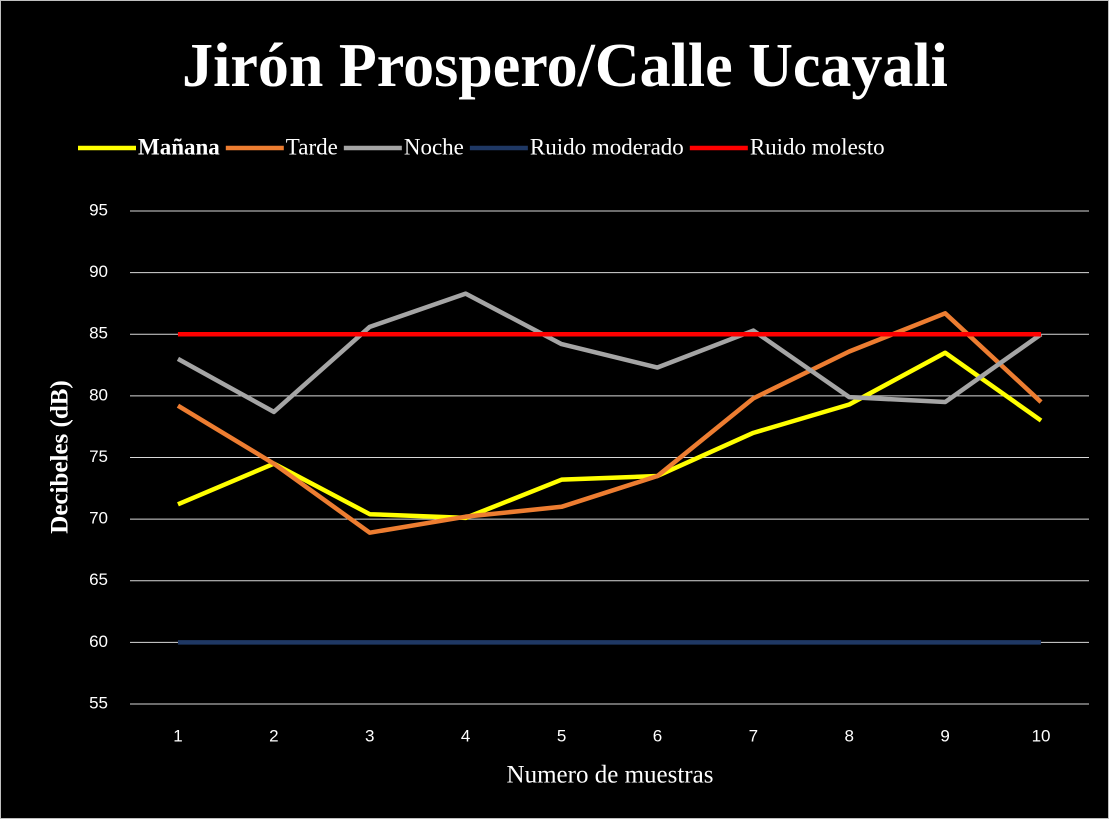 This screenshot has height=819, width=1109. What do you see at coordinates (369, 735) in the screenshot?
I see `x-tick-label: 3` at bounding box center [369, 735].